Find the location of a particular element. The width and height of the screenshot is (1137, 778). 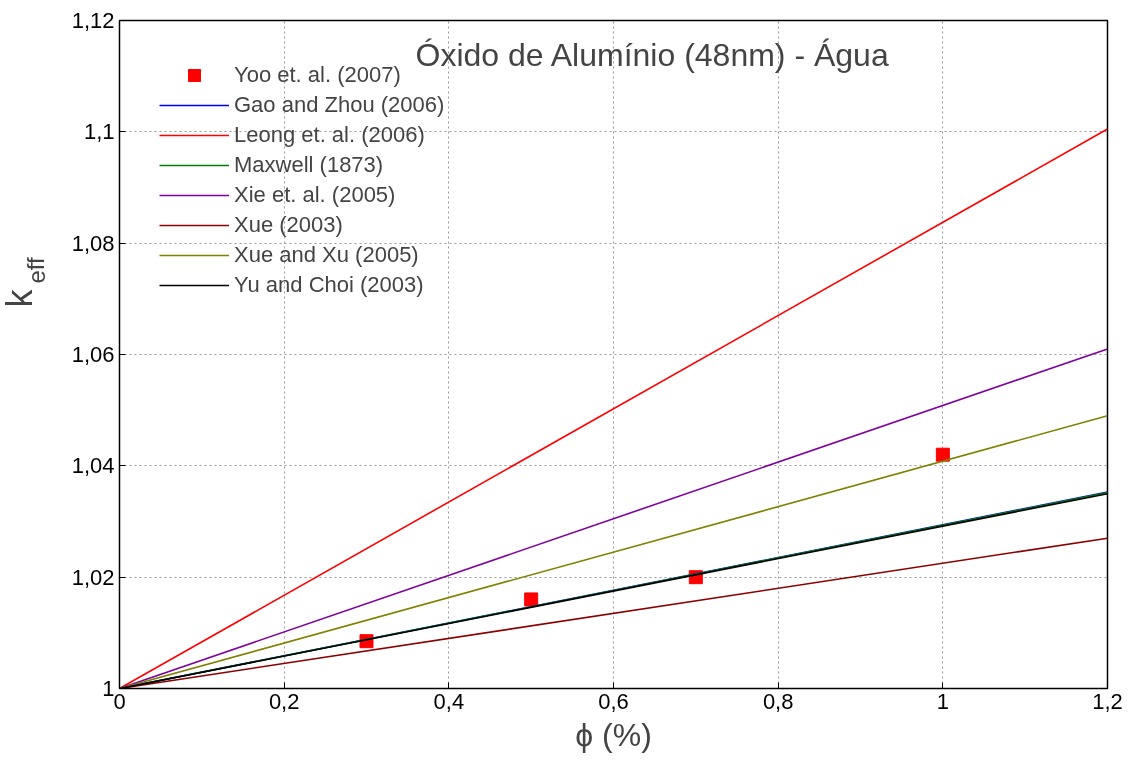

x-tick-label: 1 is located at coordinates (942, 701).